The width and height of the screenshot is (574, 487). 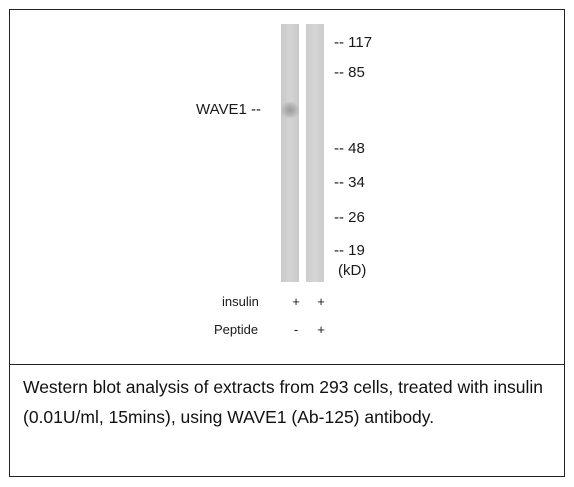 What do you see at coordinates (349, 148) in the screenshot?
I see `marker-48: -- 48` at bounding box center [349, 148].